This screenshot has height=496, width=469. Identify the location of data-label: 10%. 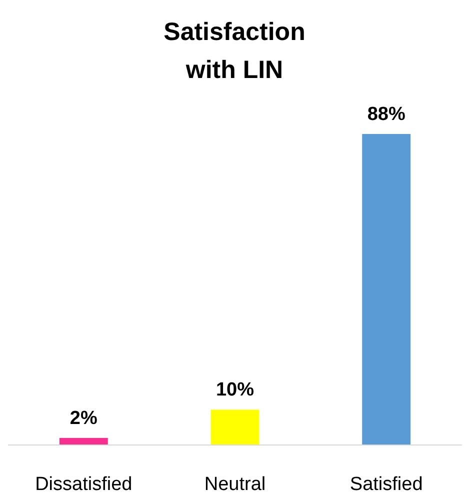
(235, 390).